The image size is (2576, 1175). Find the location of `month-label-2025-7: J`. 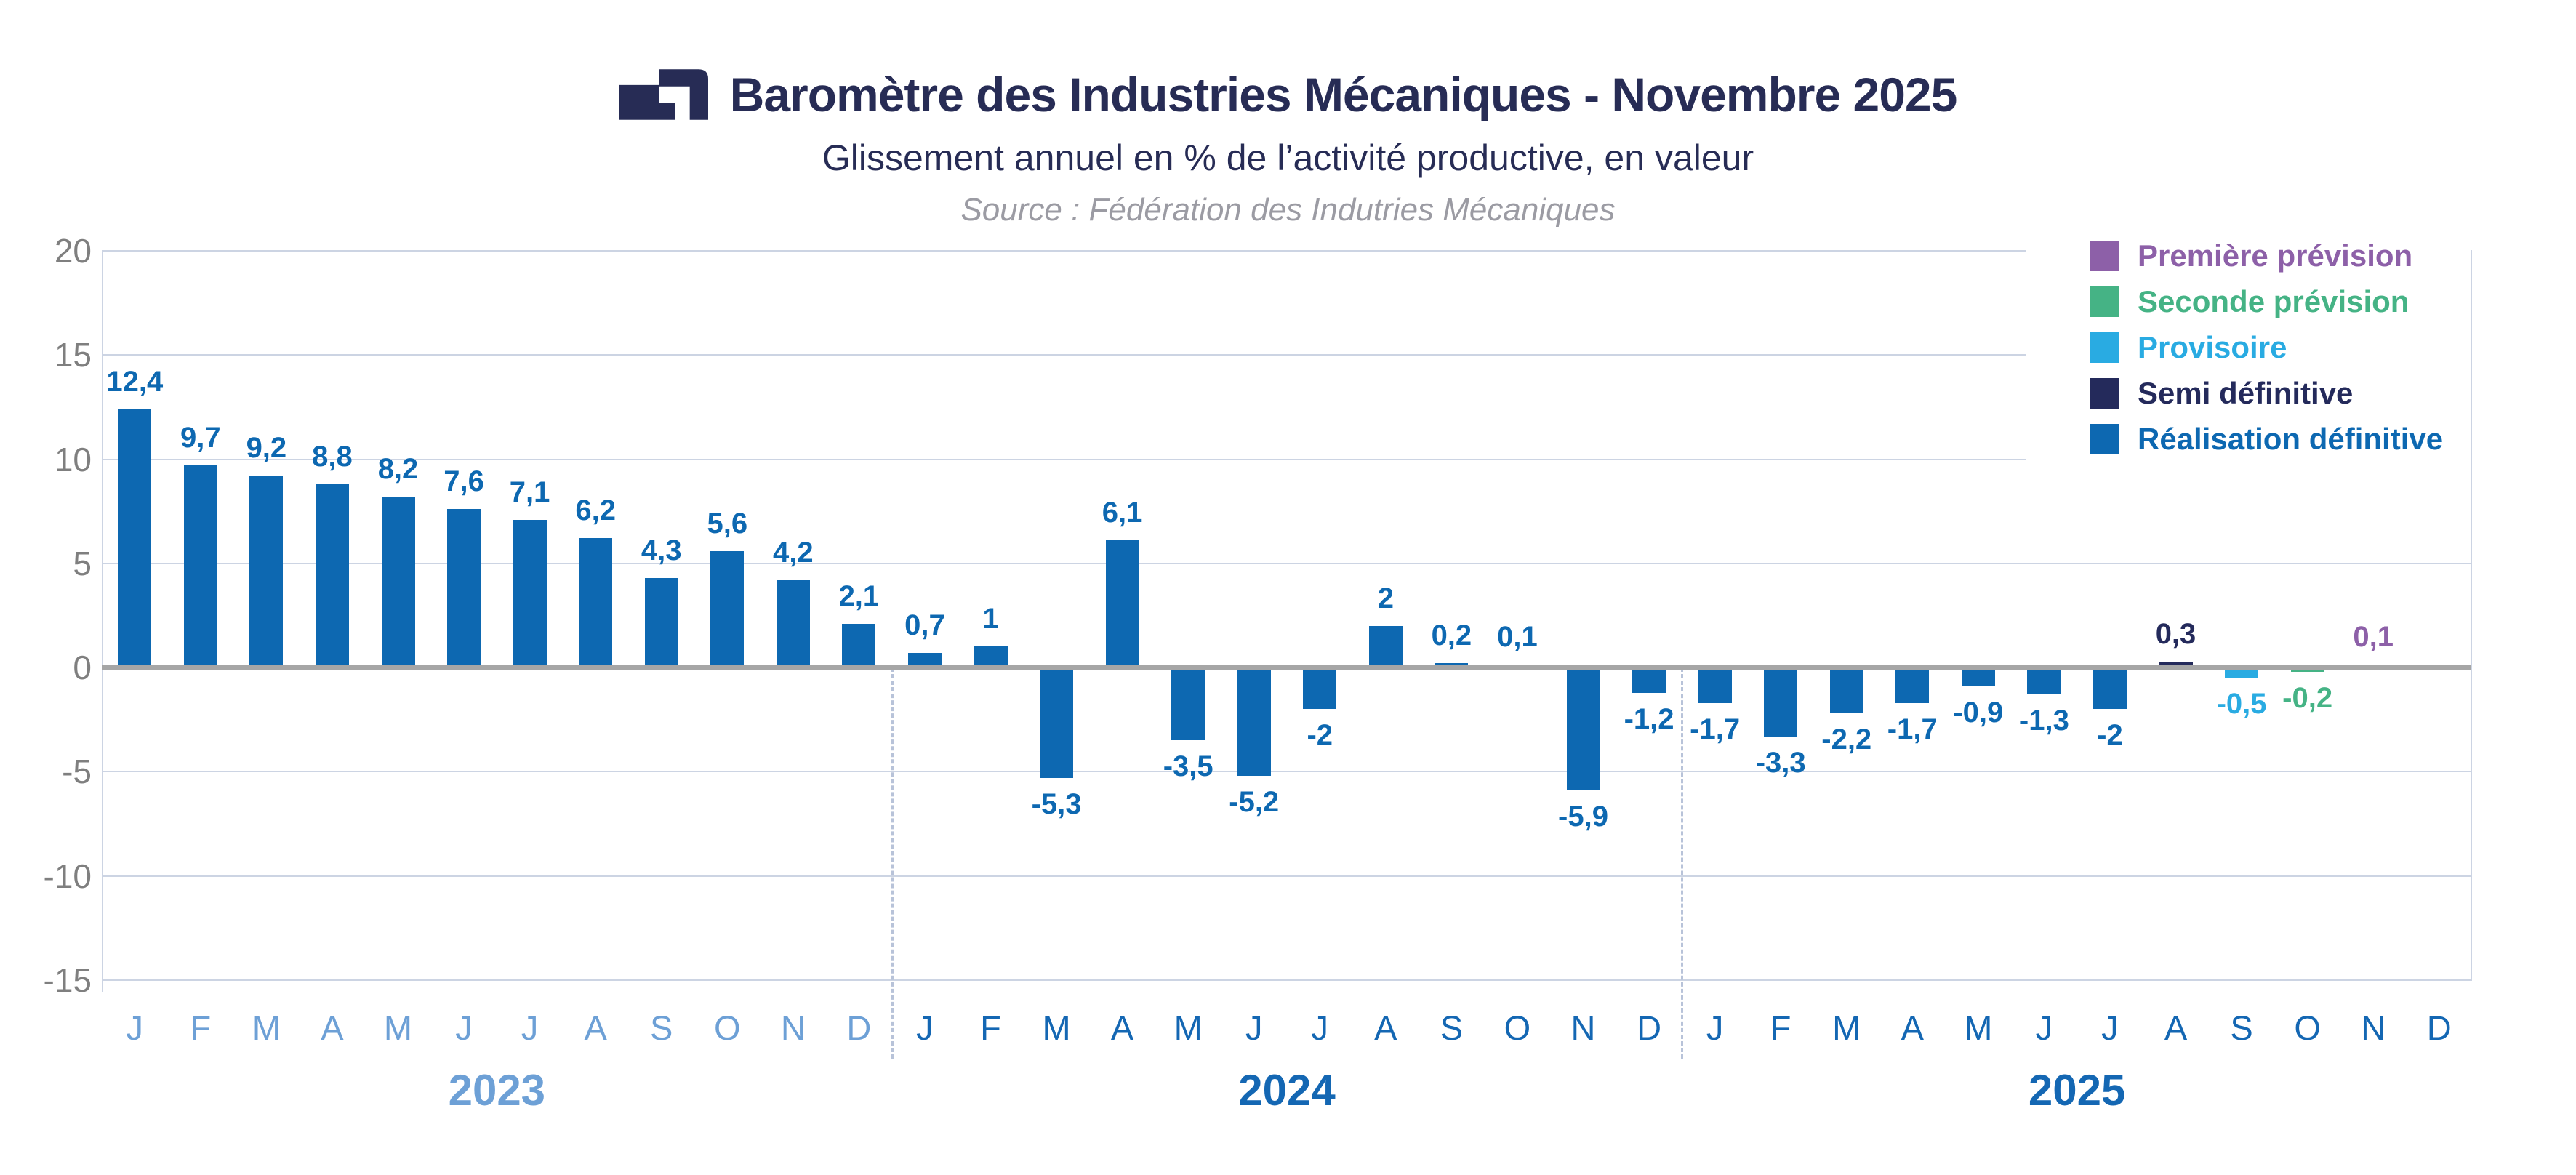

month-label-2025-7: J is located at coordinates (2110, 1027).